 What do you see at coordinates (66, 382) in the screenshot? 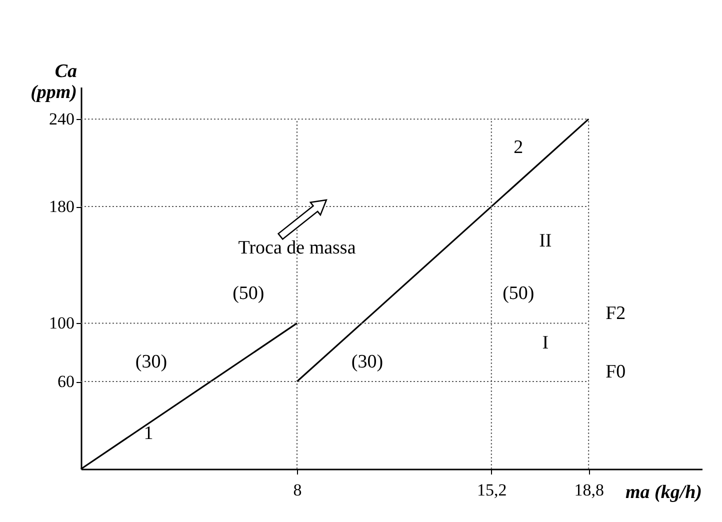
I see `y-tick-label: 60` at bounding box center [66, 382].